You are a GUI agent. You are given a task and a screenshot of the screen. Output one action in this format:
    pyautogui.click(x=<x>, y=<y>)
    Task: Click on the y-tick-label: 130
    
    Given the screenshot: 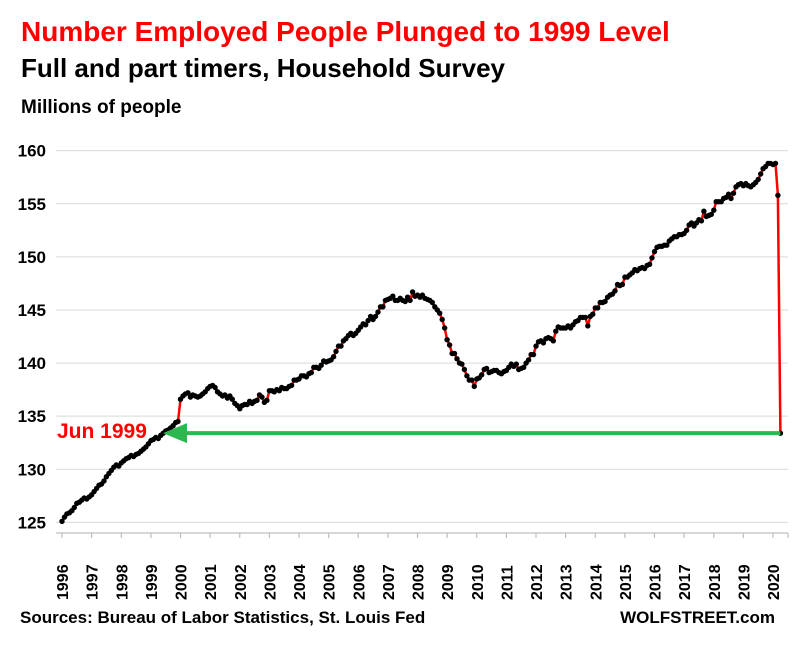 What is the action you would take?
    pyautogui.click(x=32, y=469)
    